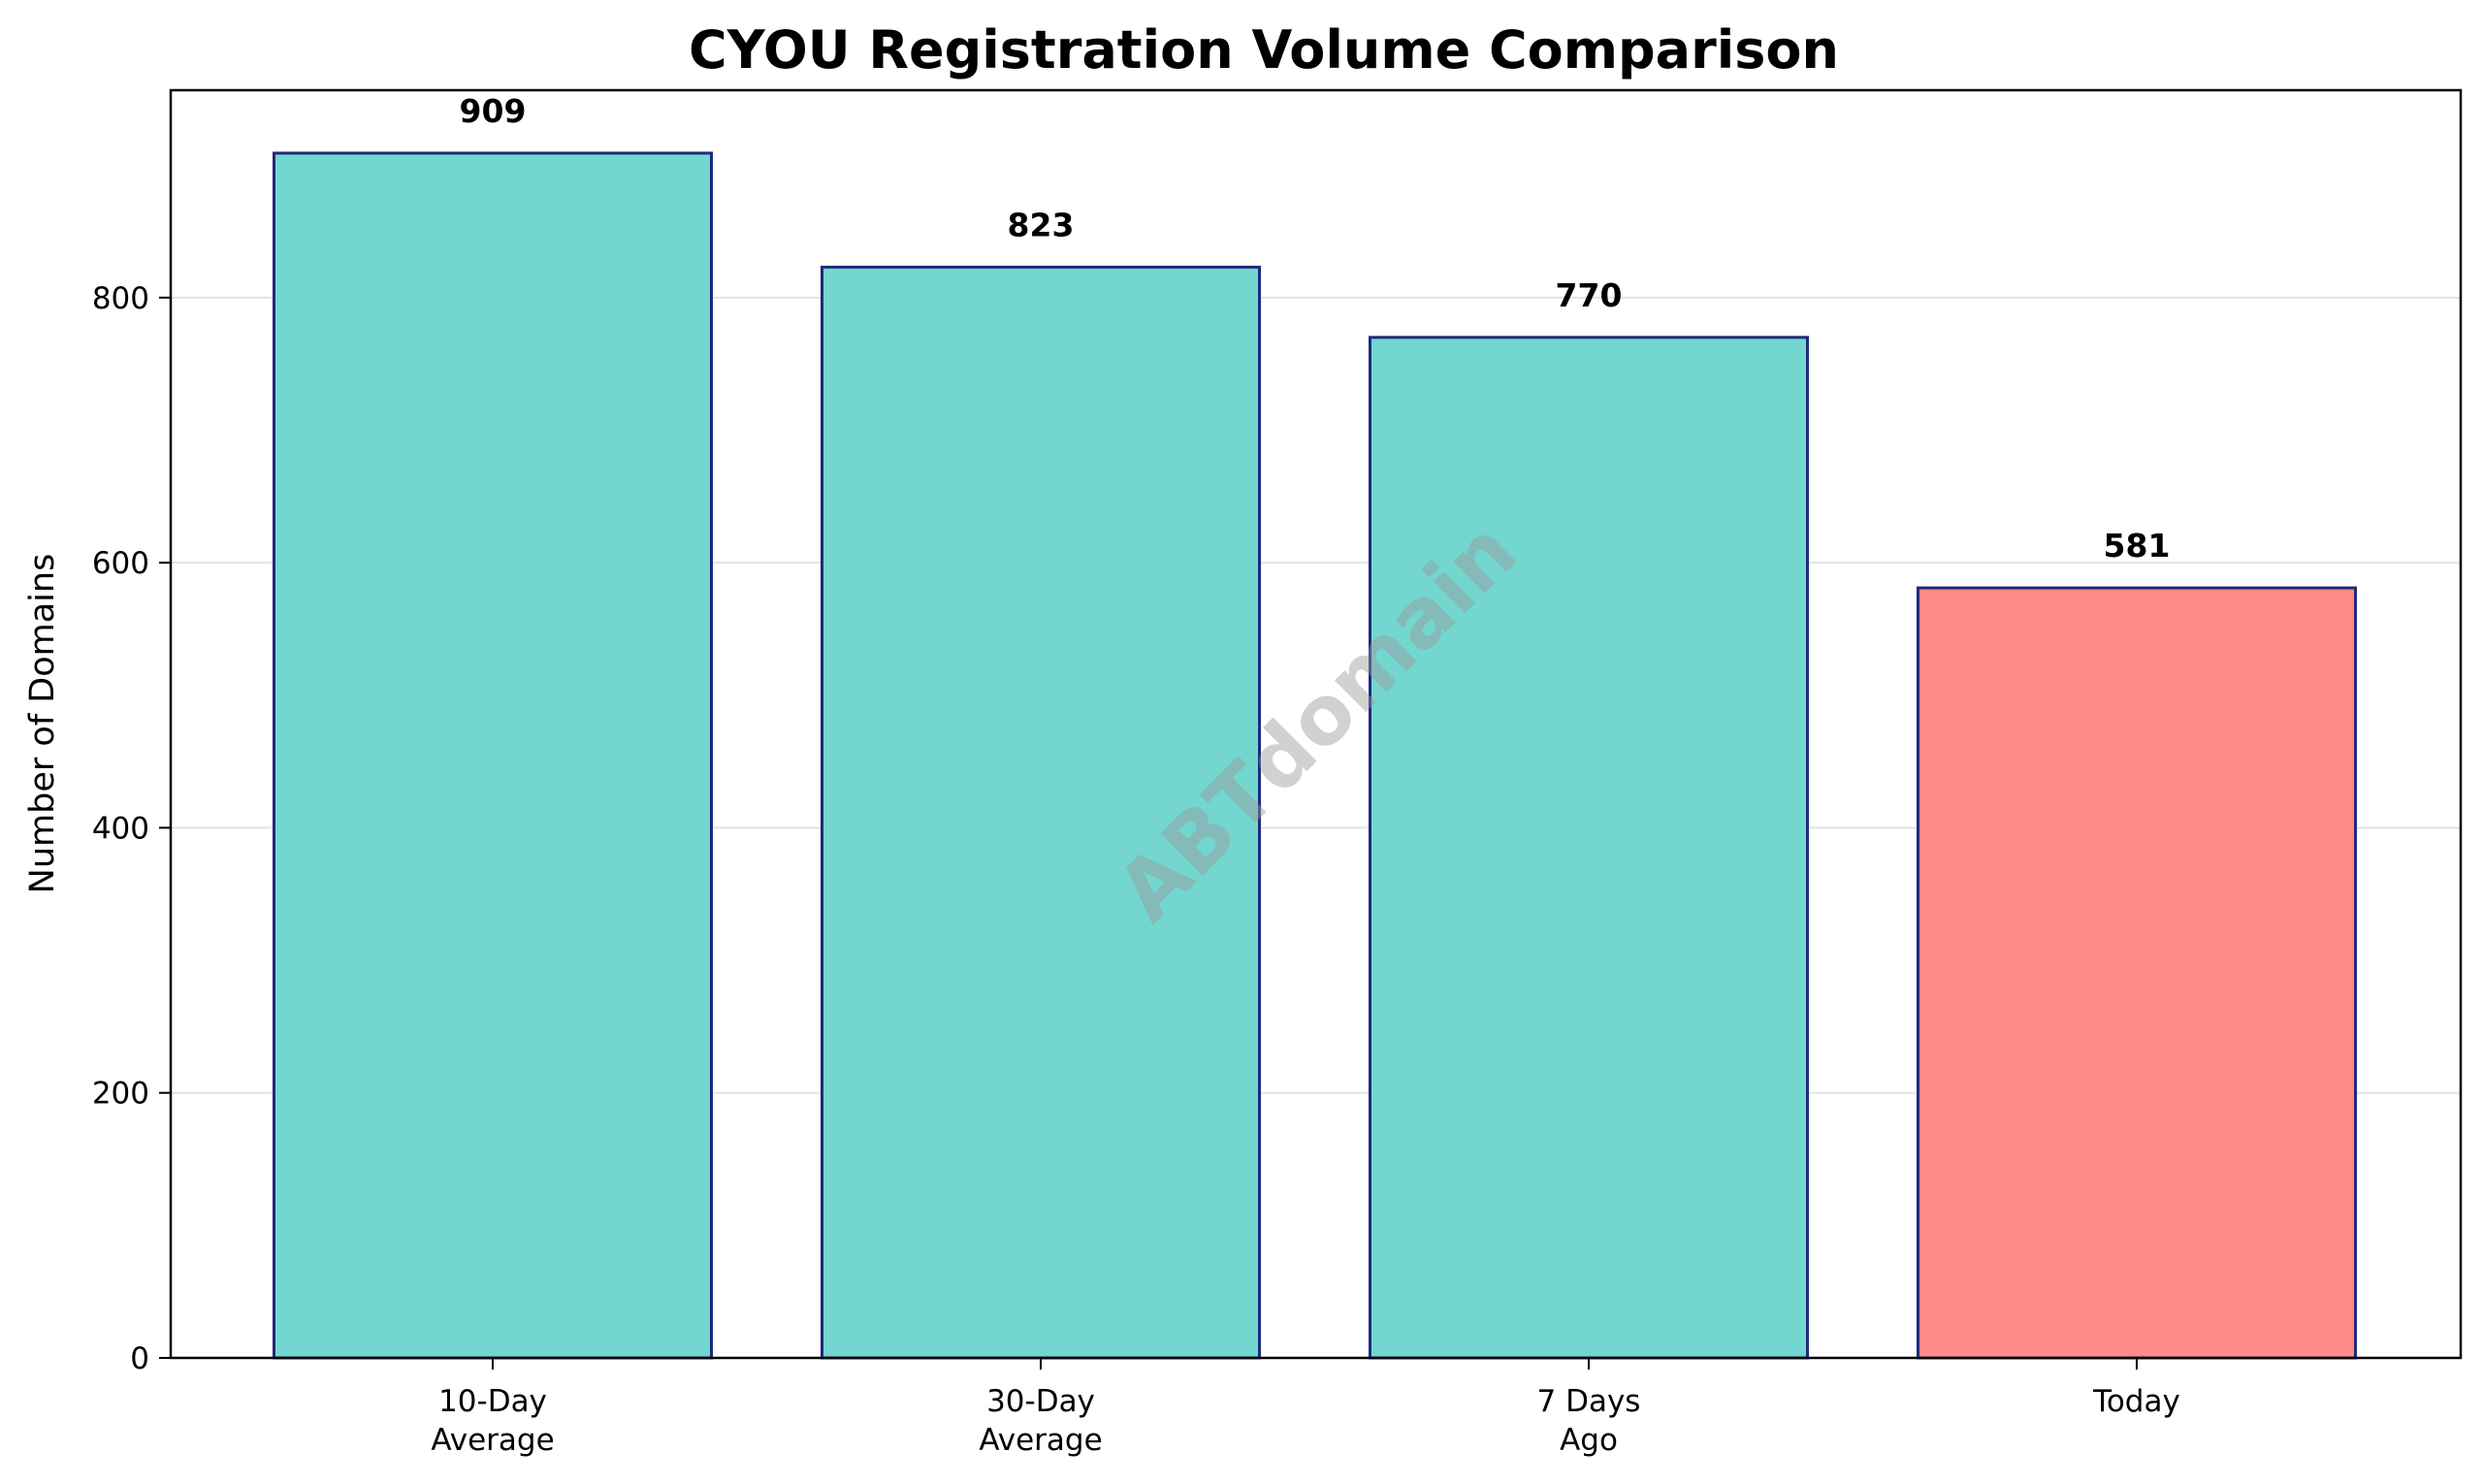 This screenshot has width=2483, height=1484. What do you see at coordinates (1041, 225) in the screenshot?
I see `data-label: 823` at bounding box center [1041, 225].